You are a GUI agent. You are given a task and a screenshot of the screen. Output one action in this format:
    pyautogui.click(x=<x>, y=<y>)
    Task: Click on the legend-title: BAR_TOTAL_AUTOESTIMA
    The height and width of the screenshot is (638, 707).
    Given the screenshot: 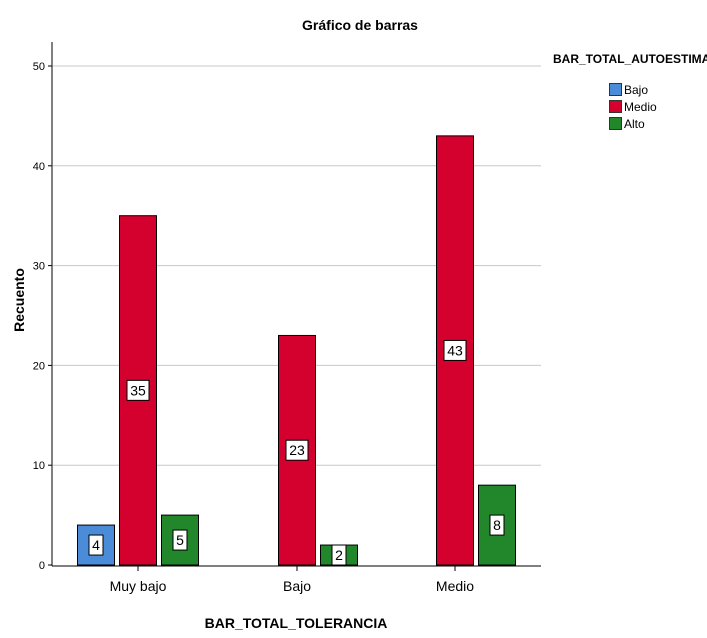 What is the action you would take?
    pyautogui.click(x=630, y=59)
    